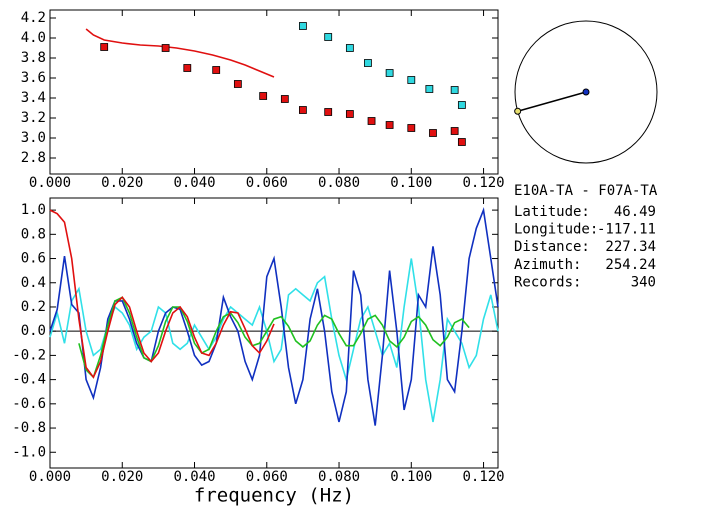 The image size is (701, 519). Describe the element at coordinates (33, 118) in the screenshot. I see `y-tick-label: 3.2` at that location.